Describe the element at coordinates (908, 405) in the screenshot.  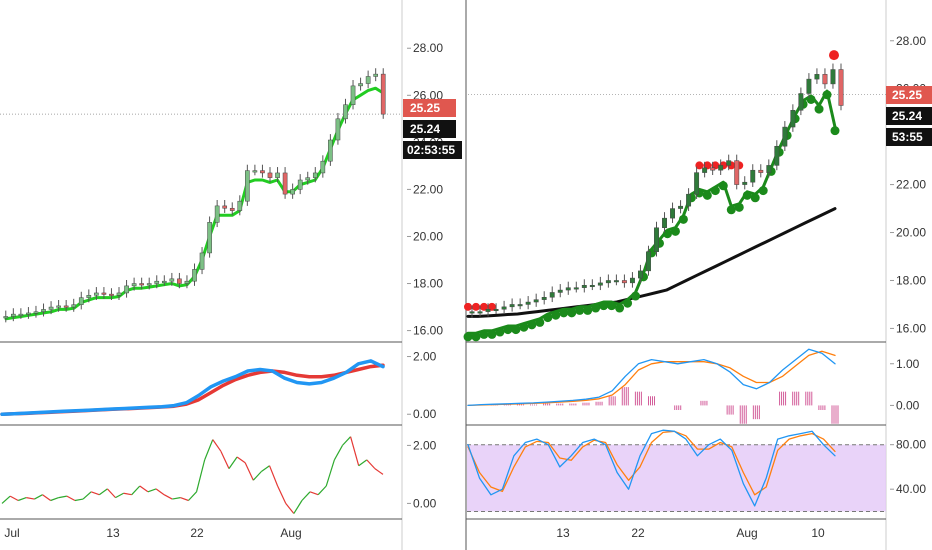
I see `right-ind1-y-tick-label: 0.00` at that location.